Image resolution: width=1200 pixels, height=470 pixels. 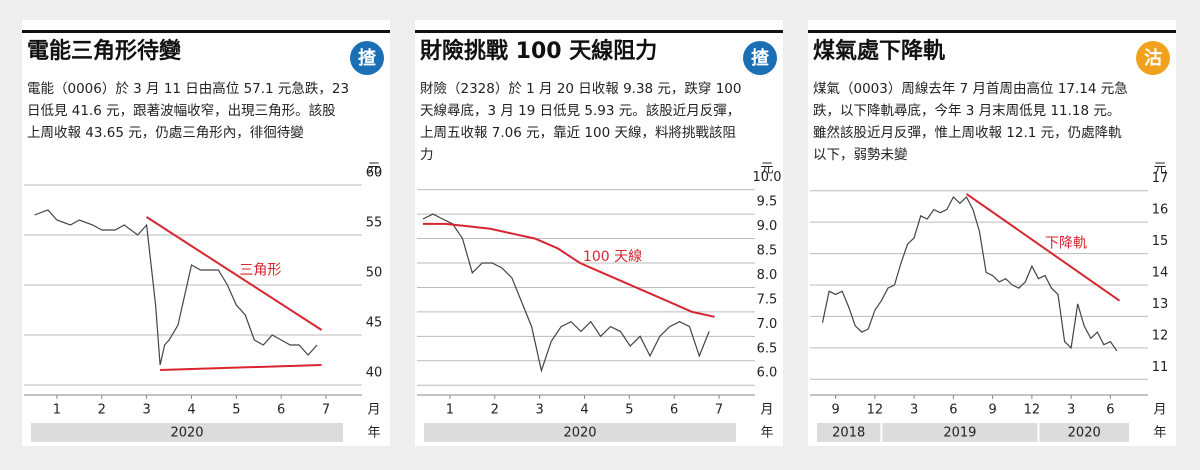 I want to click on y-tick-label: 6.5, so click(x=767, y=348).